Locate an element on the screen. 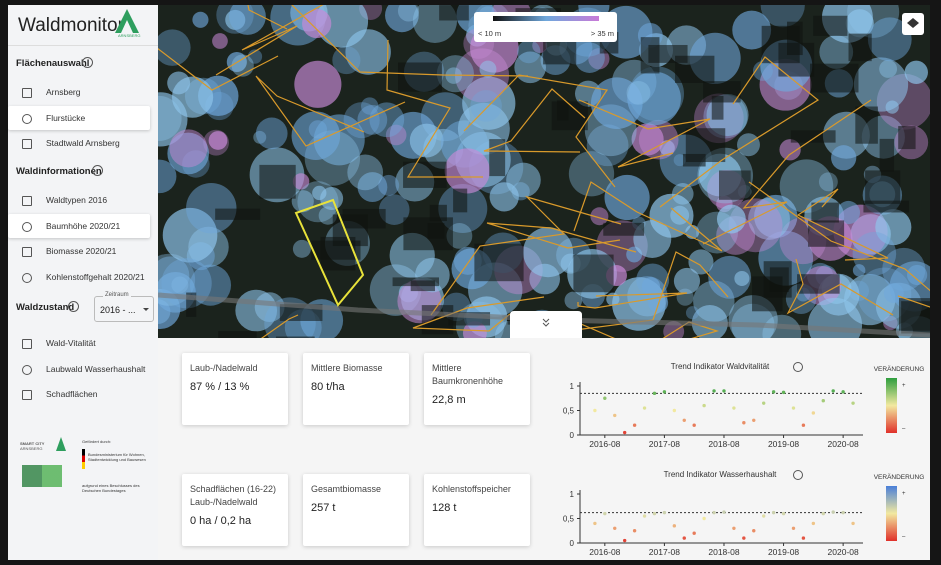 Image resolution: width=941 pixels, height=565 pixels. y-tick-label: 1 is located at coordinates (572, 386).